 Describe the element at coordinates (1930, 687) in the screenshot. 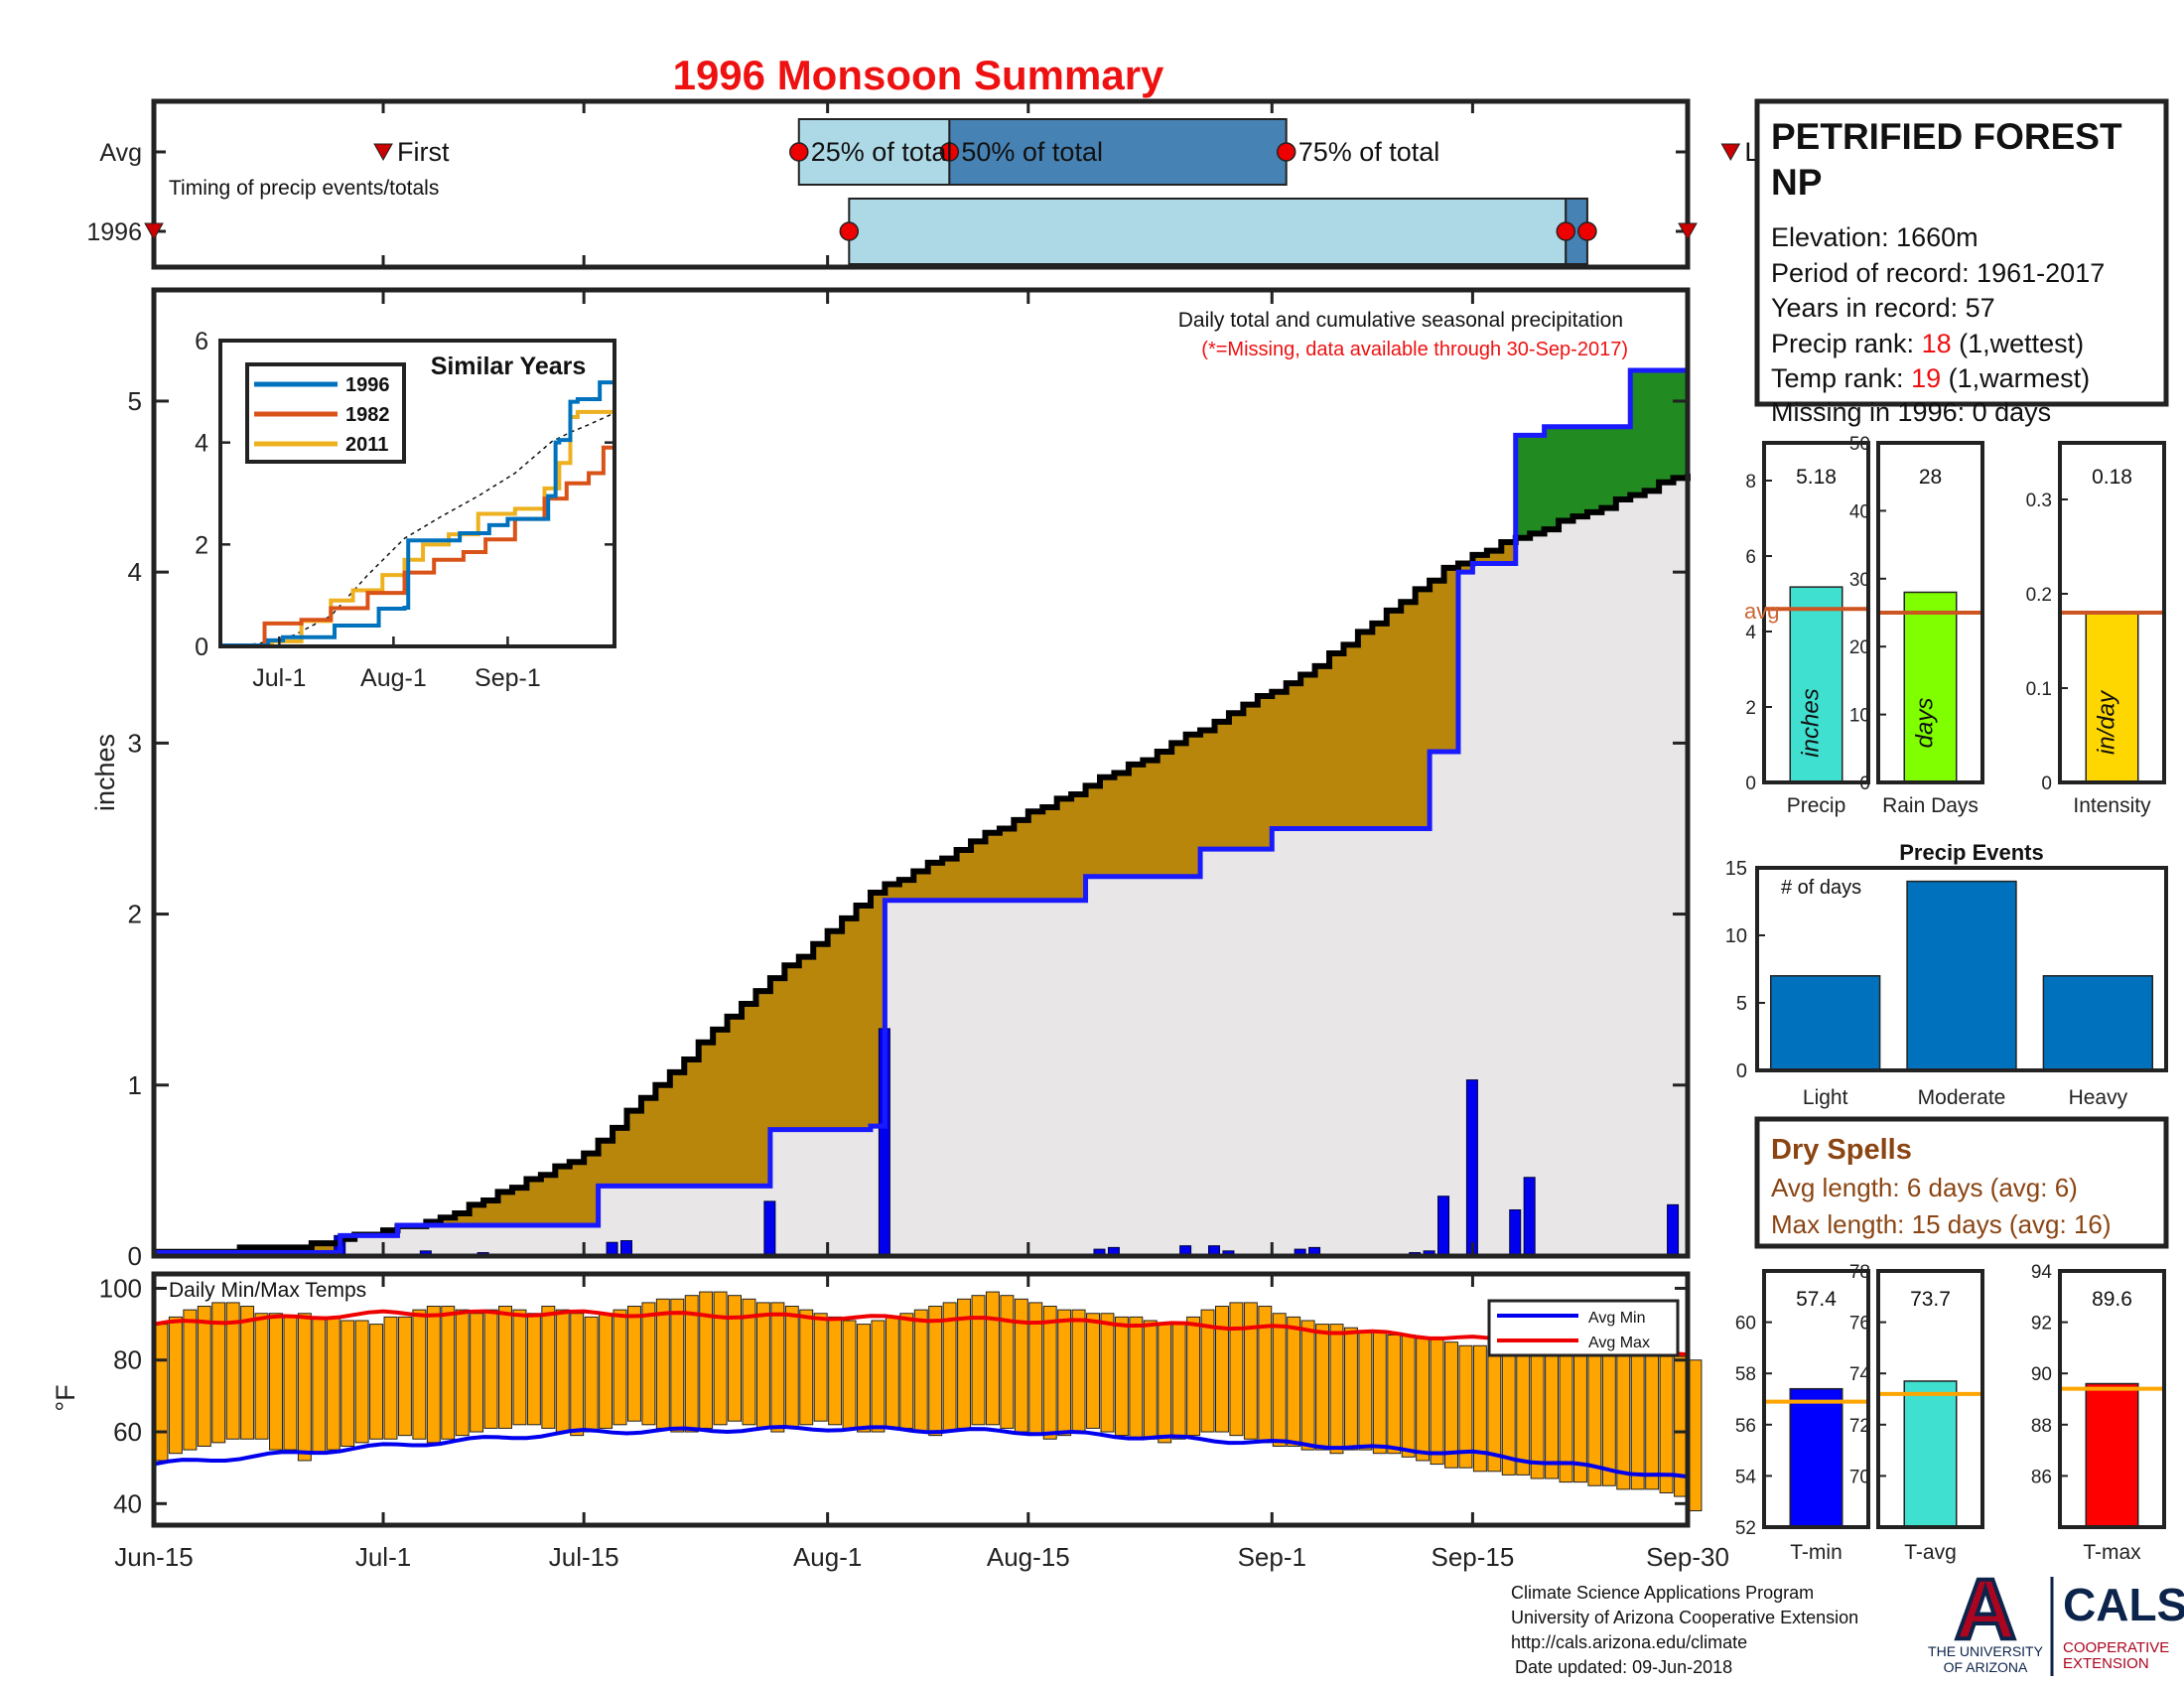

I see `mini-bar-rain-days` at that location.